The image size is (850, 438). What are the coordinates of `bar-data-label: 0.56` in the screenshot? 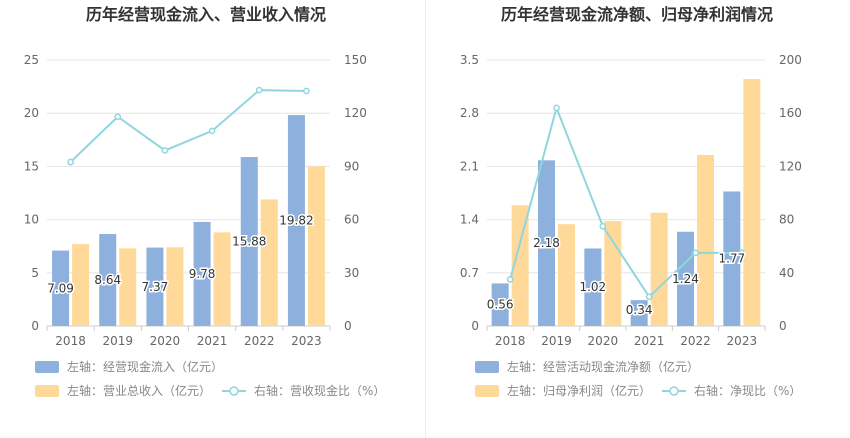 It's located at (500, 305).